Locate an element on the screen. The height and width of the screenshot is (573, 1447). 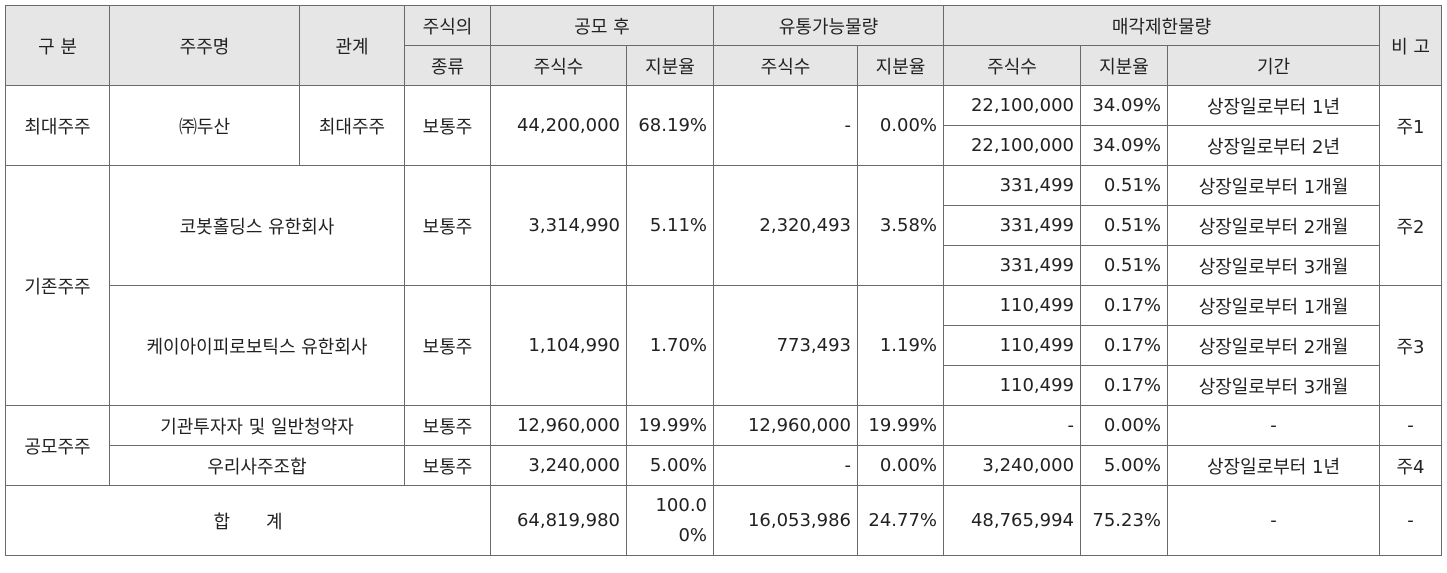
post-shares: 1,104,990 is located at coordinates (558, 345).